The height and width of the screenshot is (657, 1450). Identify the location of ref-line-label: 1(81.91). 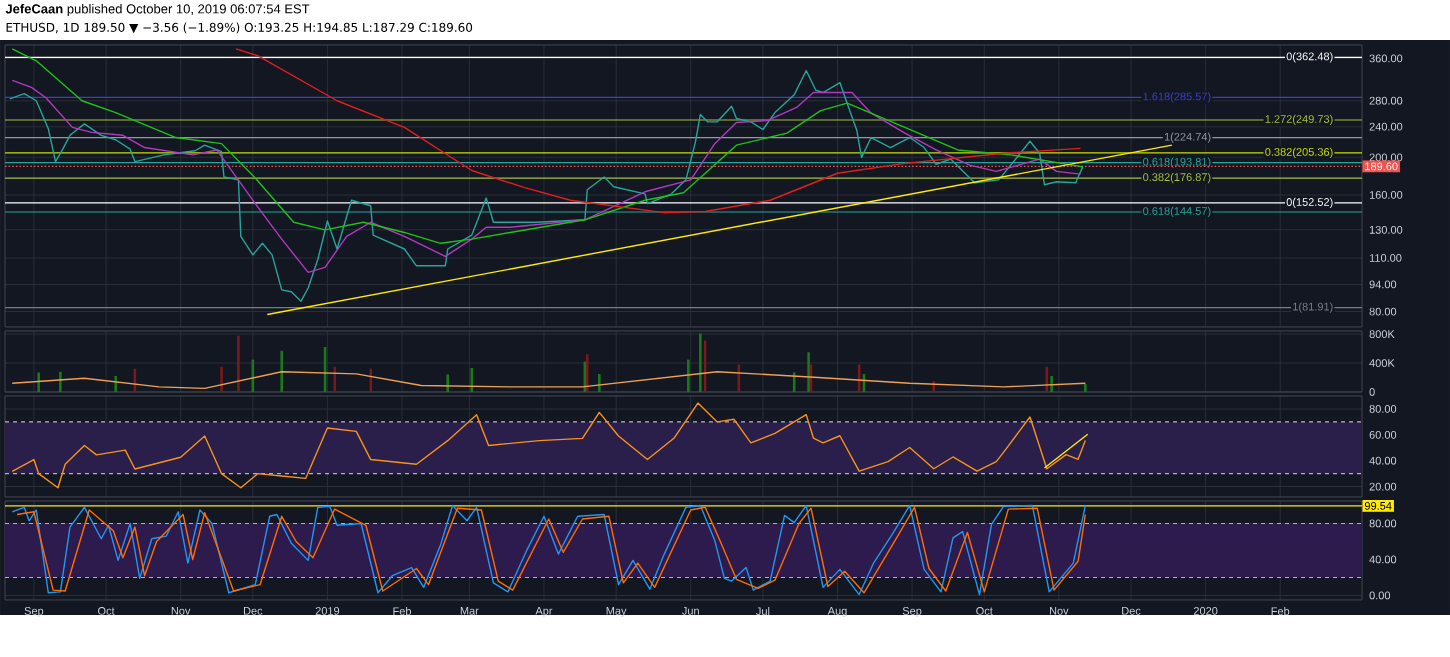
(1313, 307).